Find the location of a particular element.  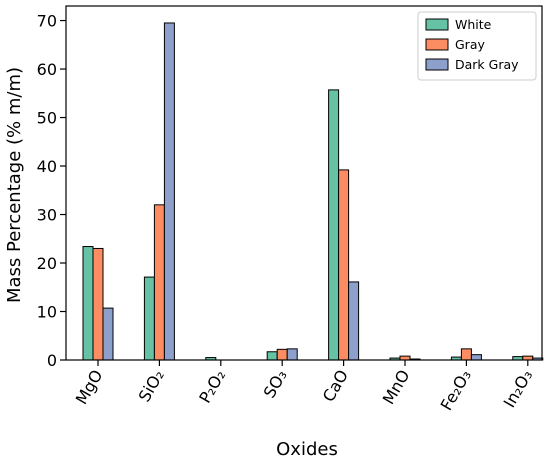

legend-label: Dark Gray is located at coordinates (487, 64).